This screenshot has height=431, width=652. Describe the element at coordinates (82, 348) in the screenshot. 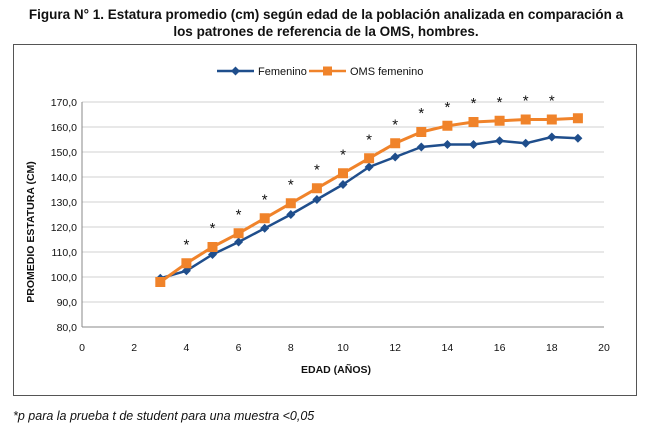

I see `x-tick-label: 0` at that location.